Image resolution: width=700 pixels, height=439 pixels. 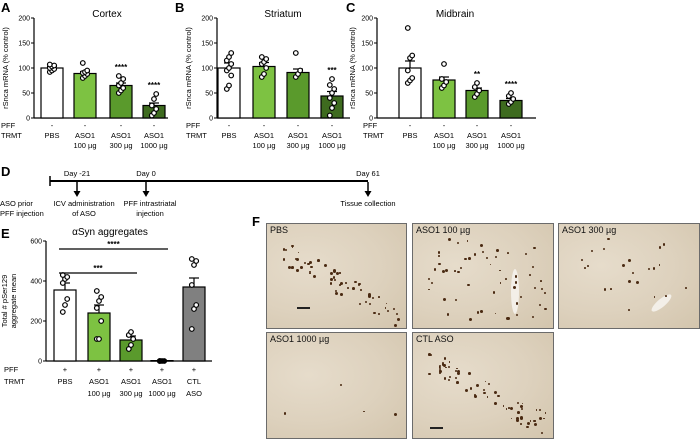 I want to click on y-tick-label: 150, so click(x=24, y=44).